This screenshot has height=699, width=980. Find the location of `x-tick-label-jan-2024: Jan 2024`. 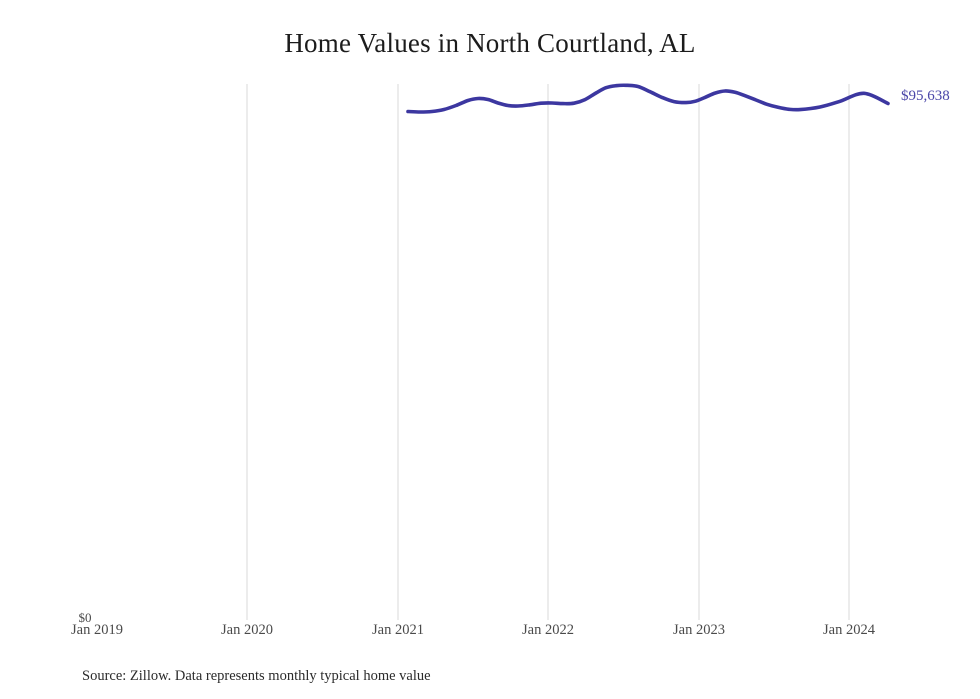

x-tick-label-jan-2024: Jan 2024 is located at coordinates (849, 630).